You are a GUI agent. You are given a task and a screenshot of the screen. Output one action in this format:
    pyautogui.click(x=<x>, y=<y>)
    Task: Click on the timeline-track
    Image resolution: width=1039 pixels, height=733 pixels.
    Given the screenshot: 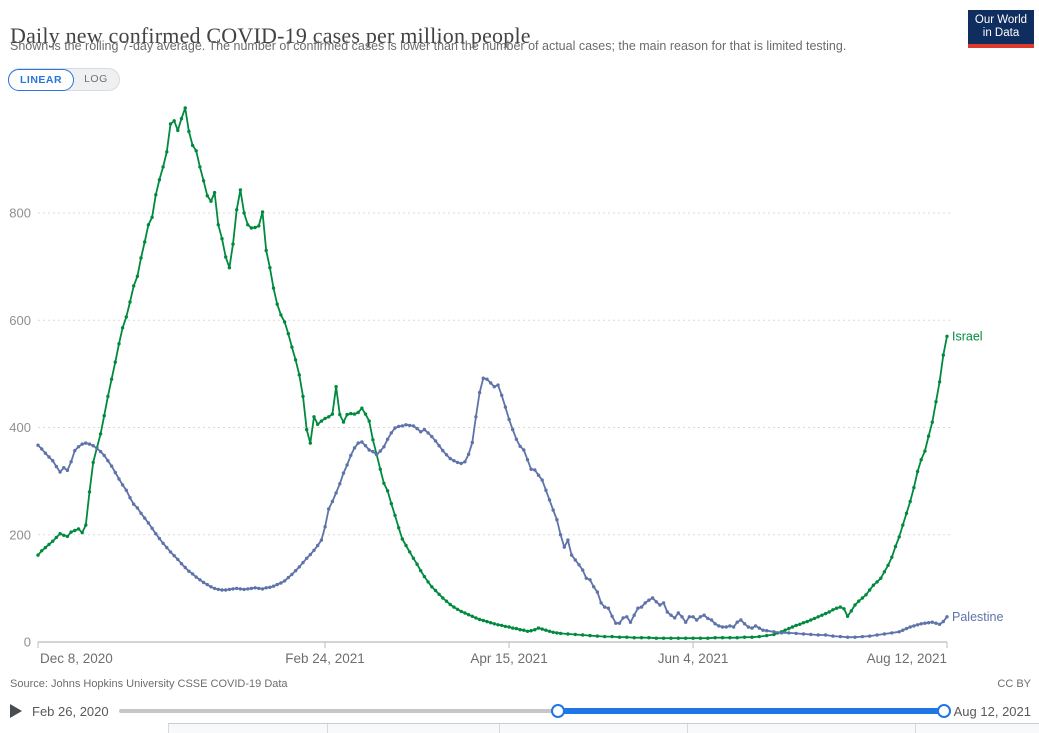 What is the action you would take?
    pyautogui.click(x=534, y=711)
    